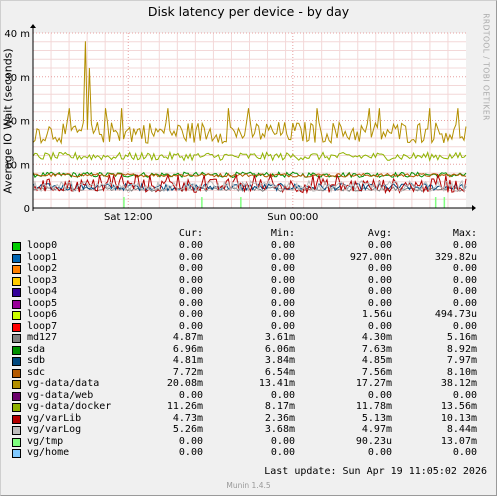 Image resolution: width=497 pixels, height=496 pixels. What do you see at coordinates (42, 245) in the screenshot?
I see `legend-series-name: loop0` at bounding box center [42, 245].